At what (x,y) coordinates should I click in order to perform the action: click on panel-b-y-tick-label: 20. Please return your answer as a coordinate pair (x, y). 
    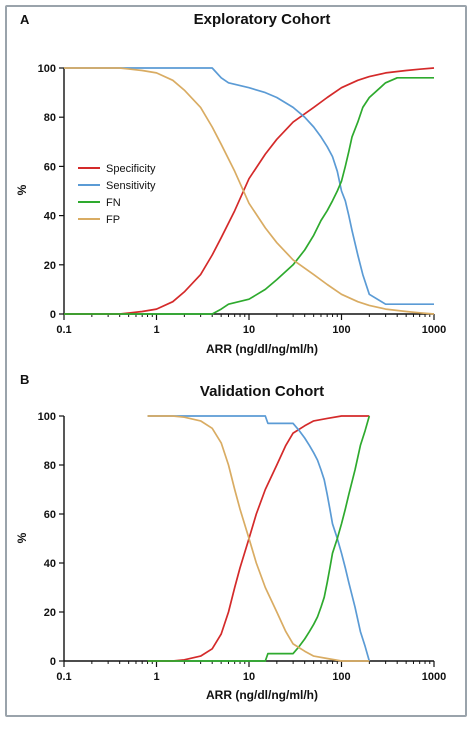
    Looking at the image, I should click on (50, 613).